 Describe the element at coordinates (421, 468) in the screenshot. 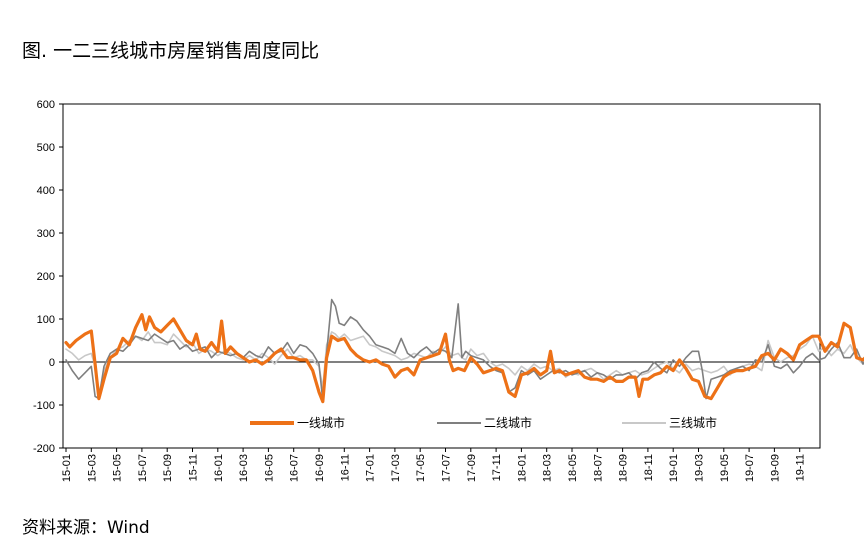

I see `x-tick-label: 17-05` at that location.